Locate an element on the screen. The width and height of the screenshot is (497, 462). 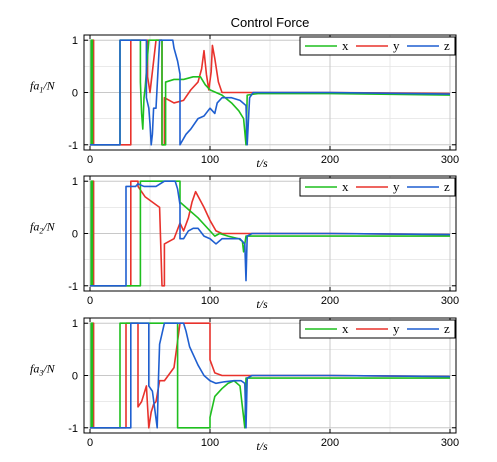
y-axis-label: fa2/N is located at coordinates (43, 228).